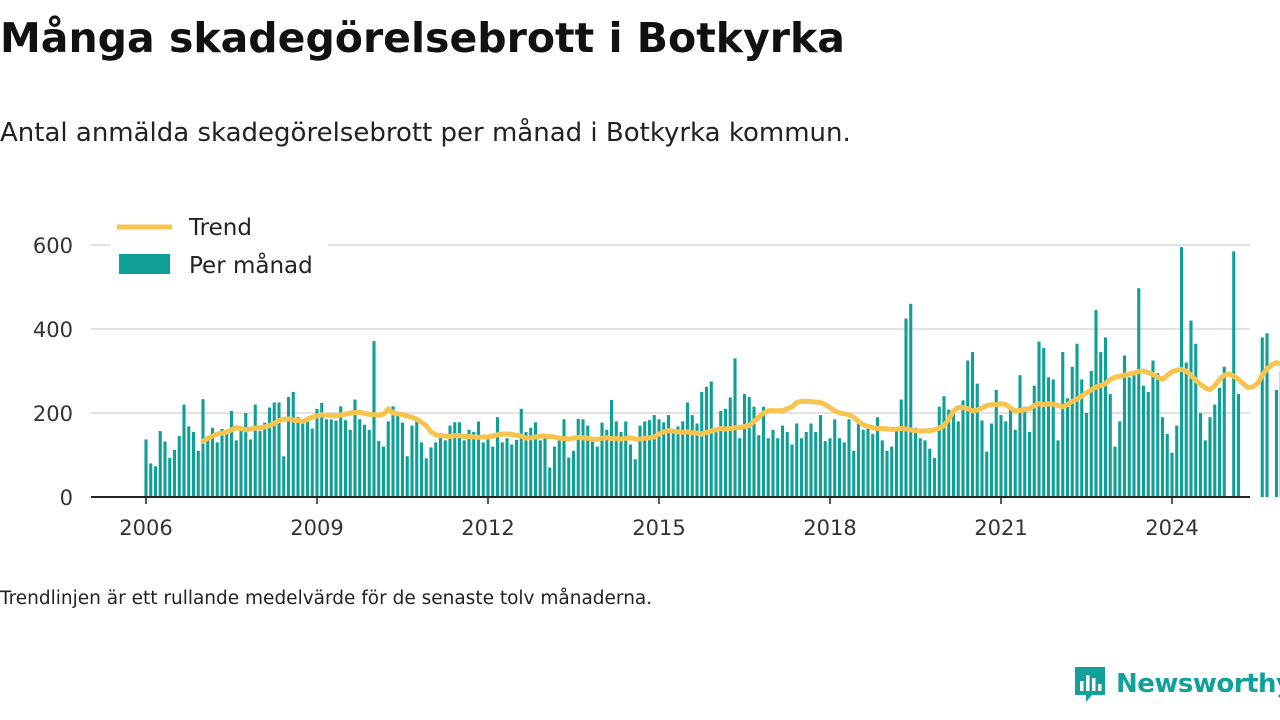 This screenshot has width=1280, height=720. I want to click on x-tick-label: 2009, so click(316, 528).